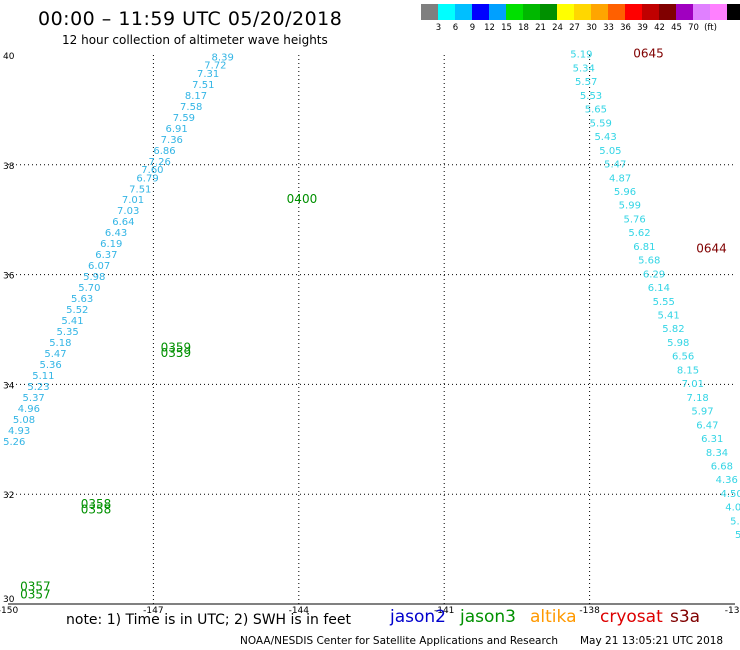 This screenshot has height=650, width=740. I want to click on data-point-label: 5.47, so click(615, 165).